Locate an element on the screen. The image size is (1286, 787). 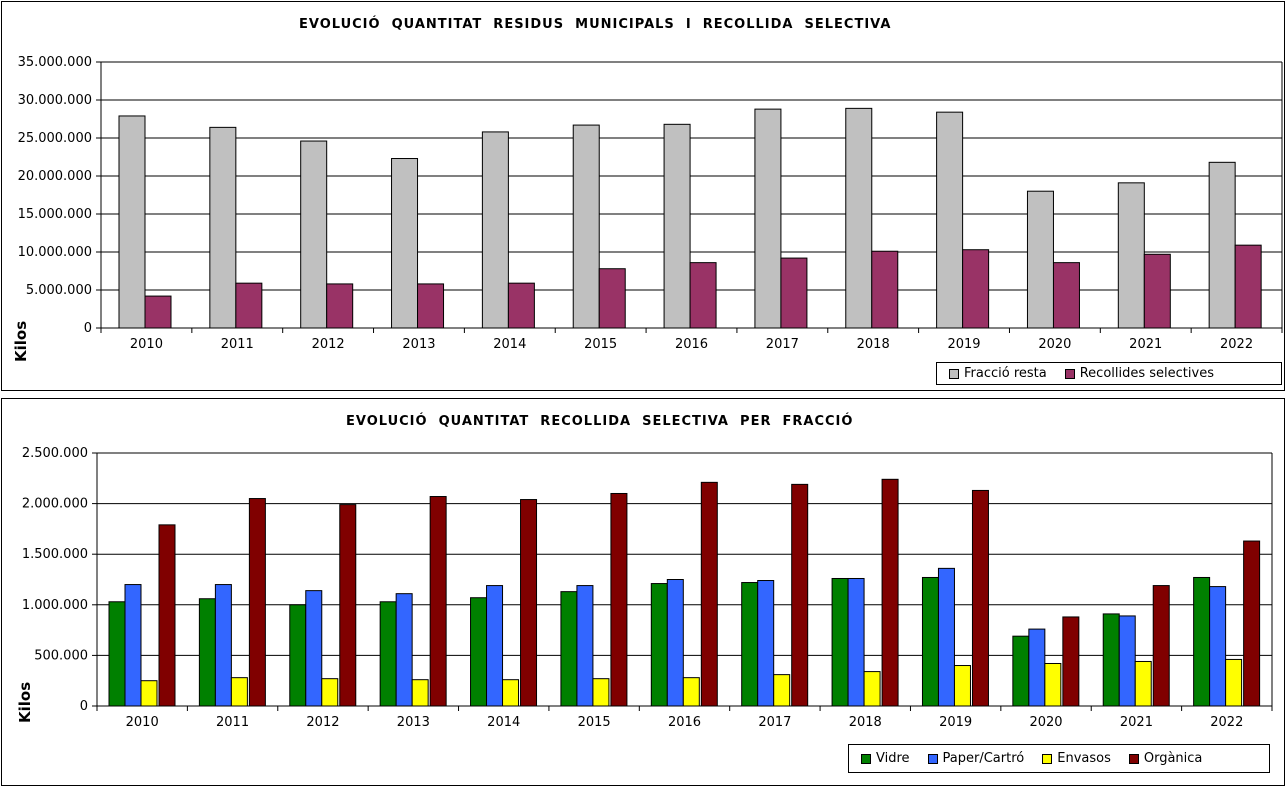
bar-recollides-selectives-2020 is located at coordinates (1066, 295).